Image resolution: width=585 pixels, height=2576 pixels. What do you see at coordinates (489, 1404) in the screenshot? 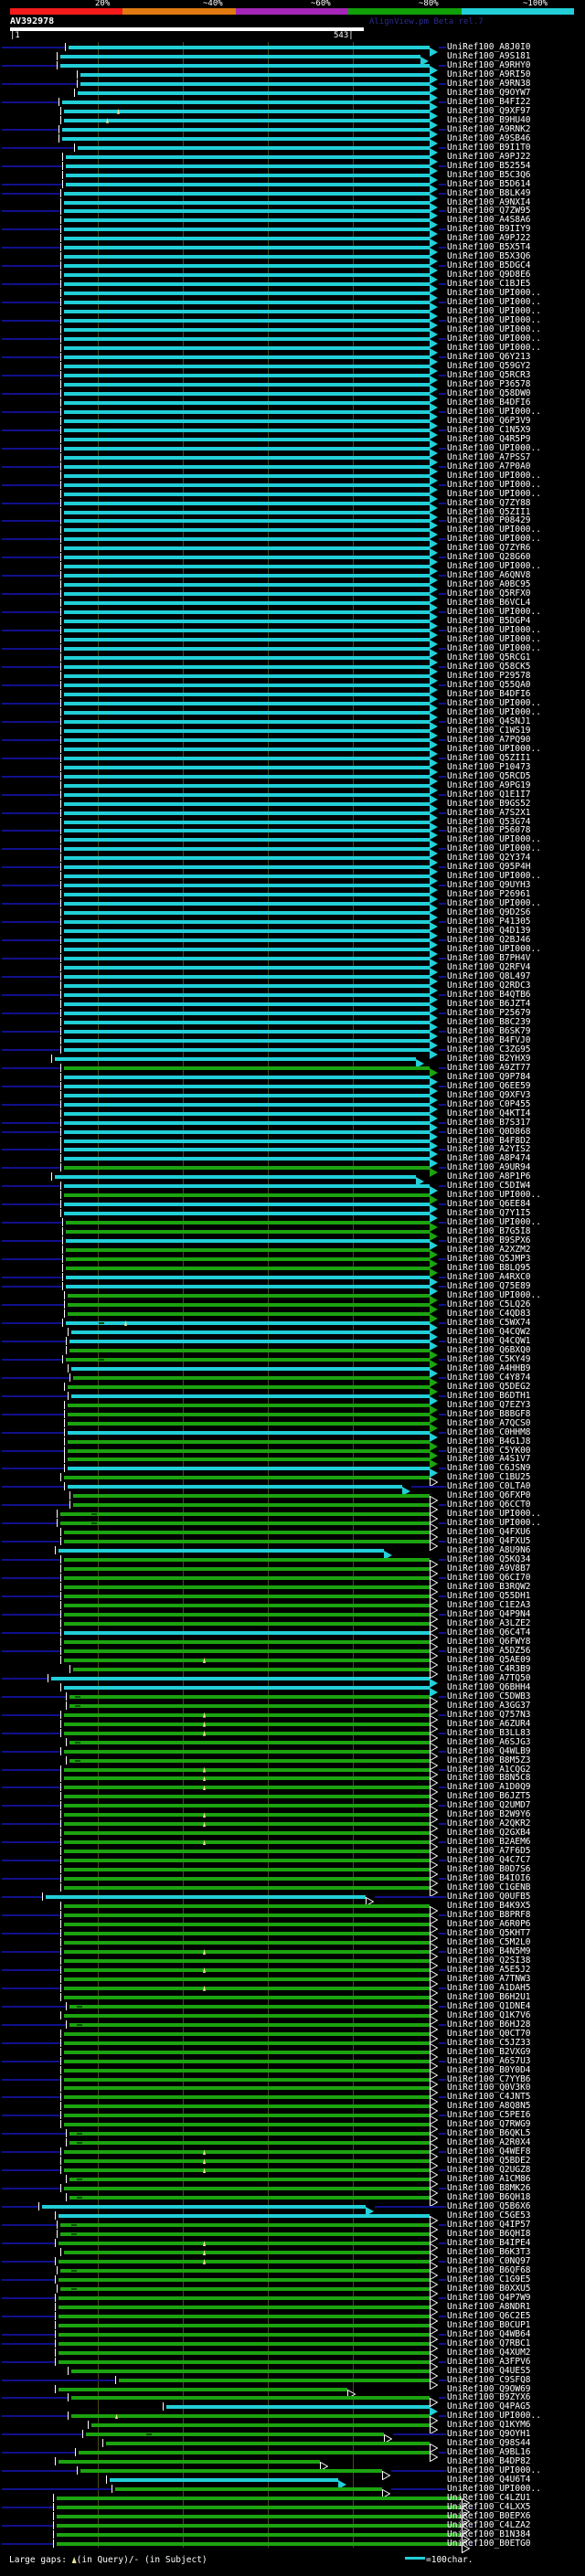
I see `subject-label: UniRef100_Q7EZY3` at bounding box center [489, 1404].